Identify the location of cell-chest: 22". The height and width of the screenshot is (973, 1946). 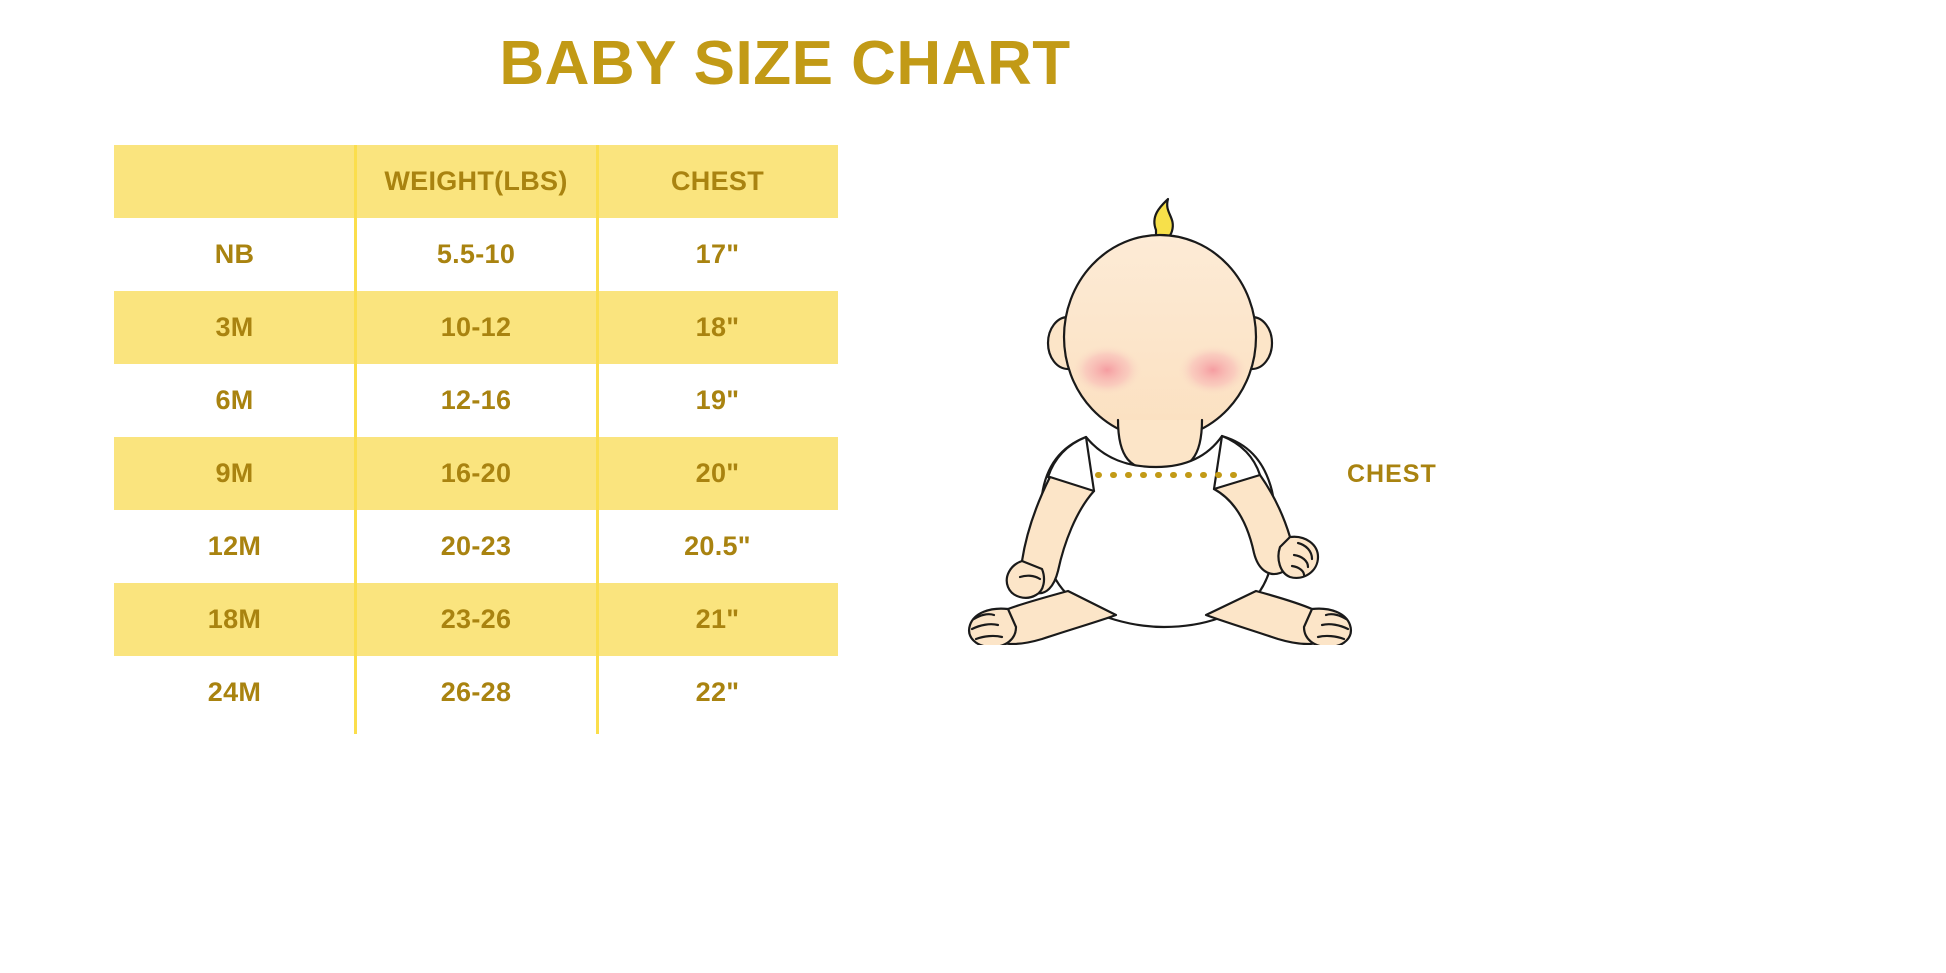
(717, 692).